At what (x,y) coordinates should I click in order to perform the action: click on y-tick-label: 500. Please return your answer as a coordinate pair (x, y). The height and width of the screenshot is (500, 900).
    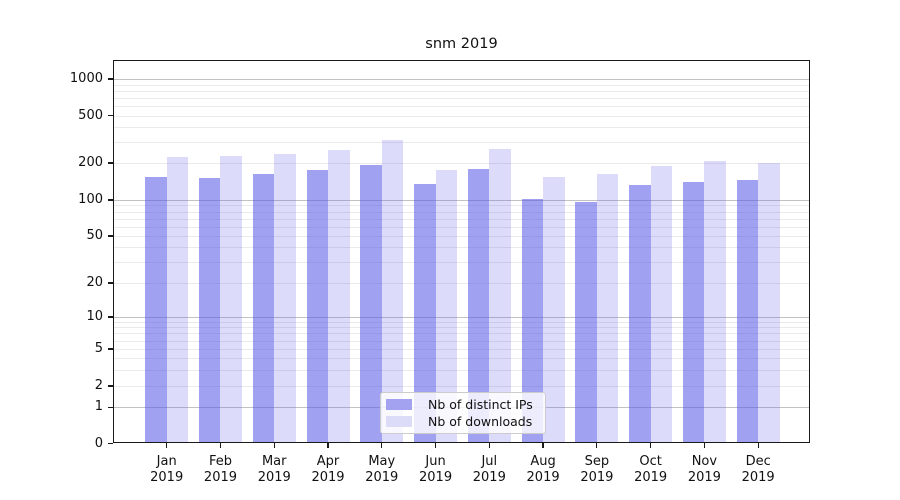
    Looking at the image, I should click on (90, 115).